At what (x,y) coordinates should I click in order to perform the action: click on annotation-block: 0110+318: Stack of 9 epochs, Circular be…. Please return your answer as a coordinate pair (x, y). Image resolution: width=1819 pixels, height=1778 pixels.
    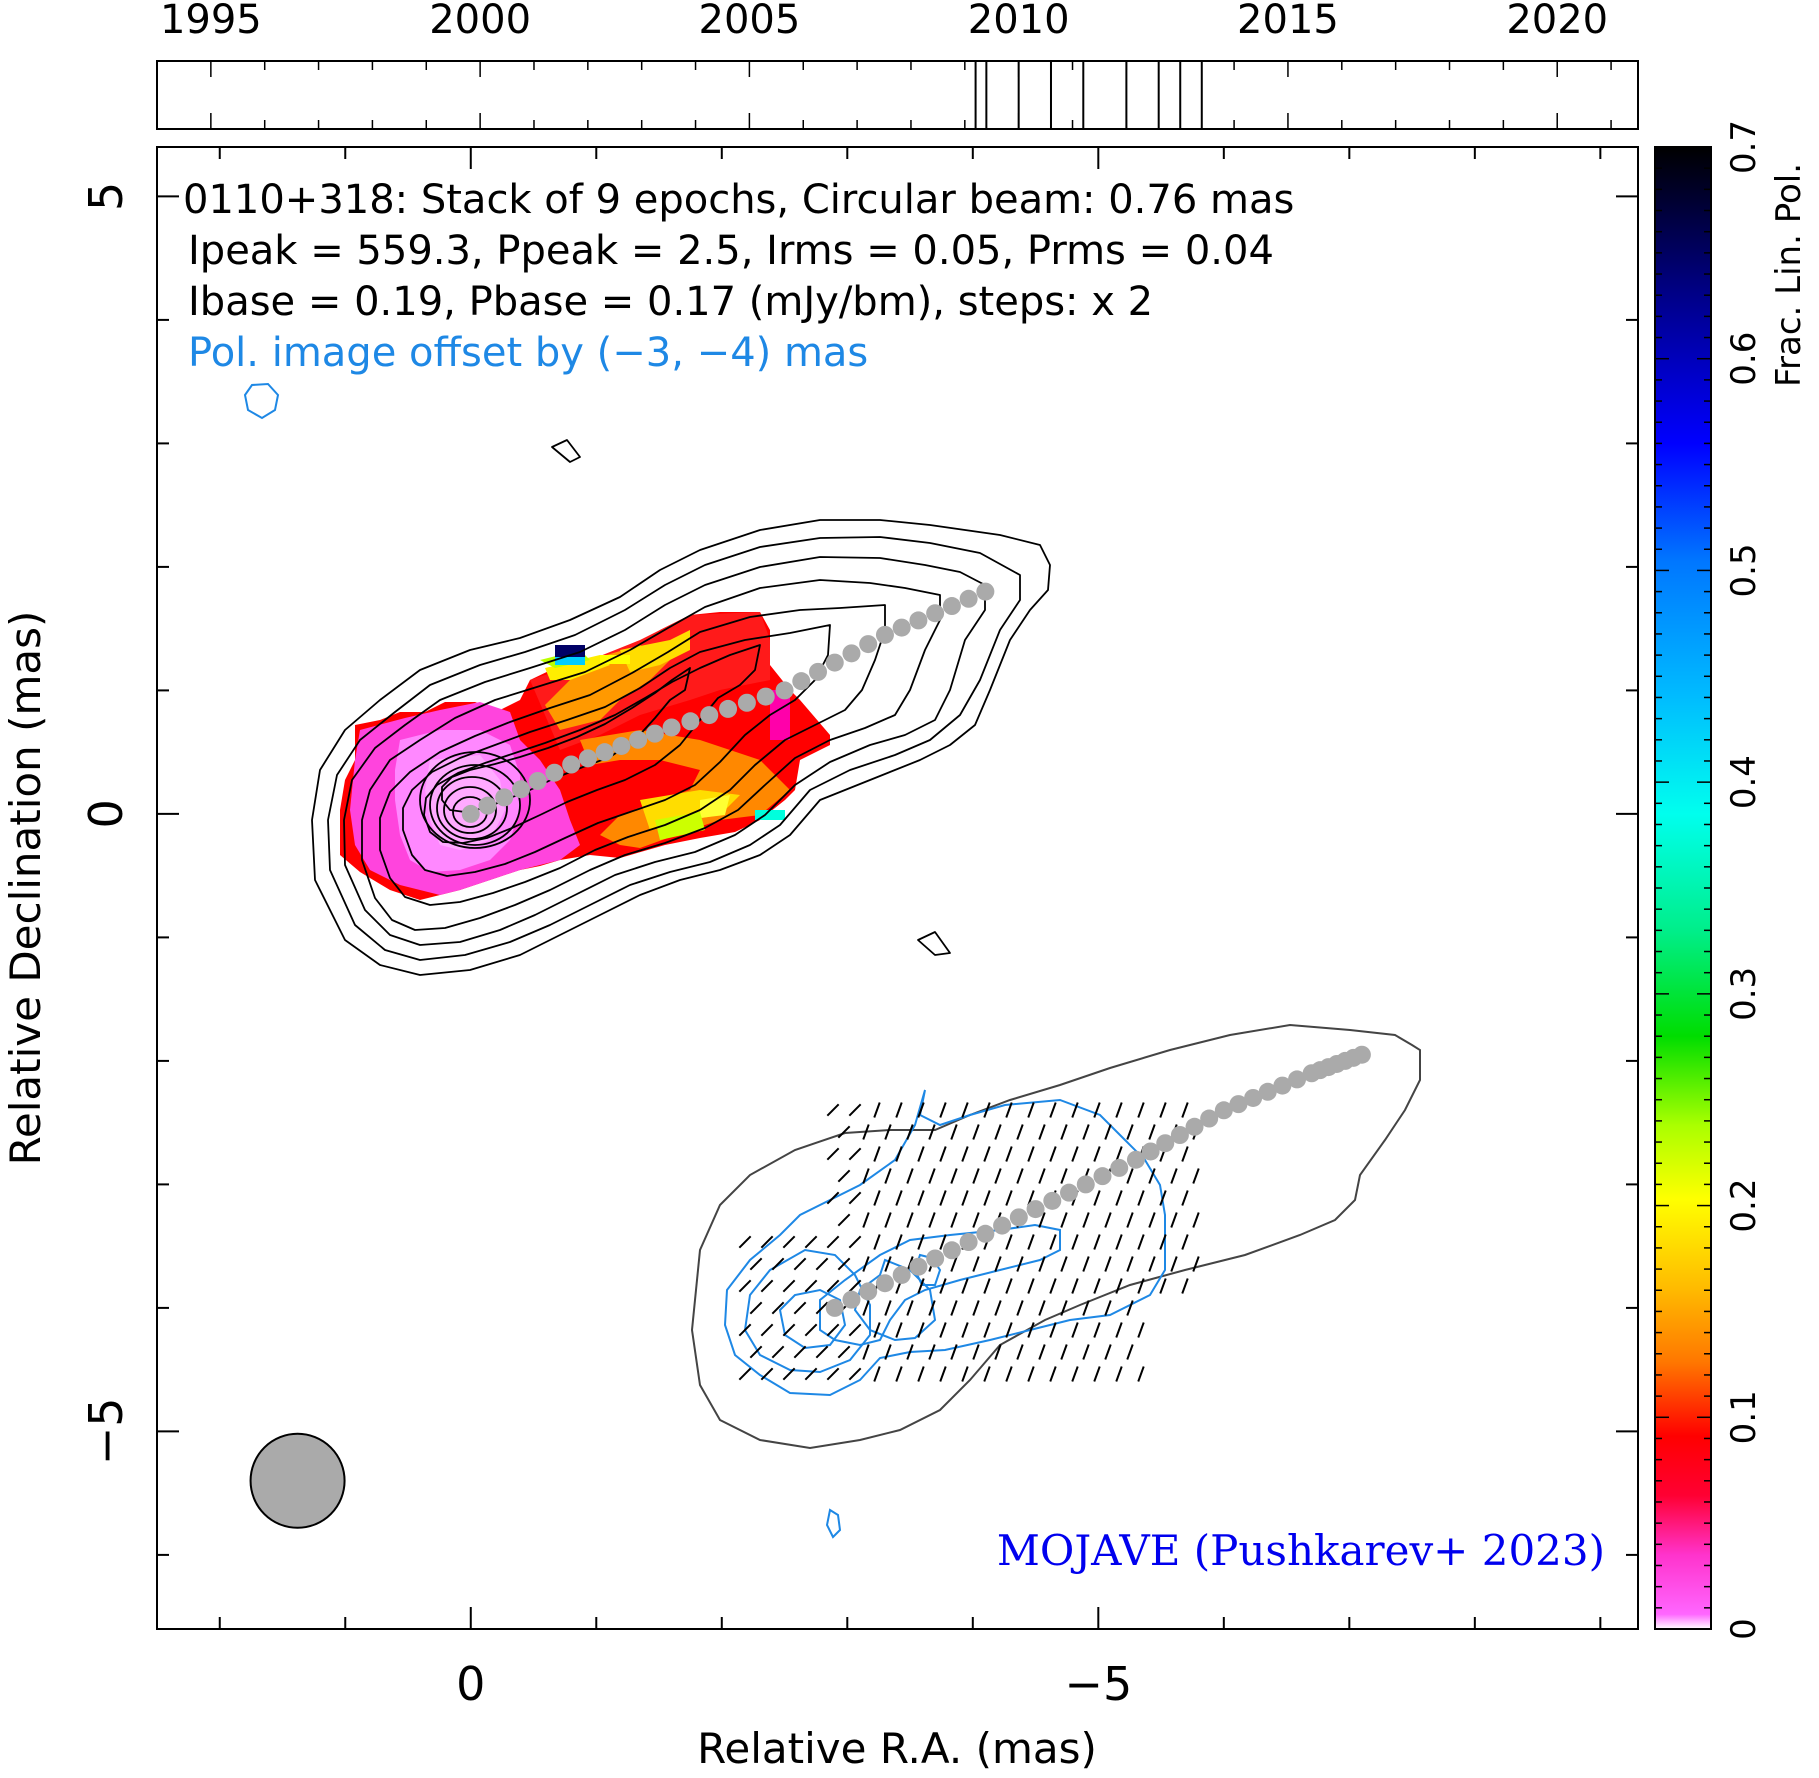
    Looking at the image, I should click on (738, 276).